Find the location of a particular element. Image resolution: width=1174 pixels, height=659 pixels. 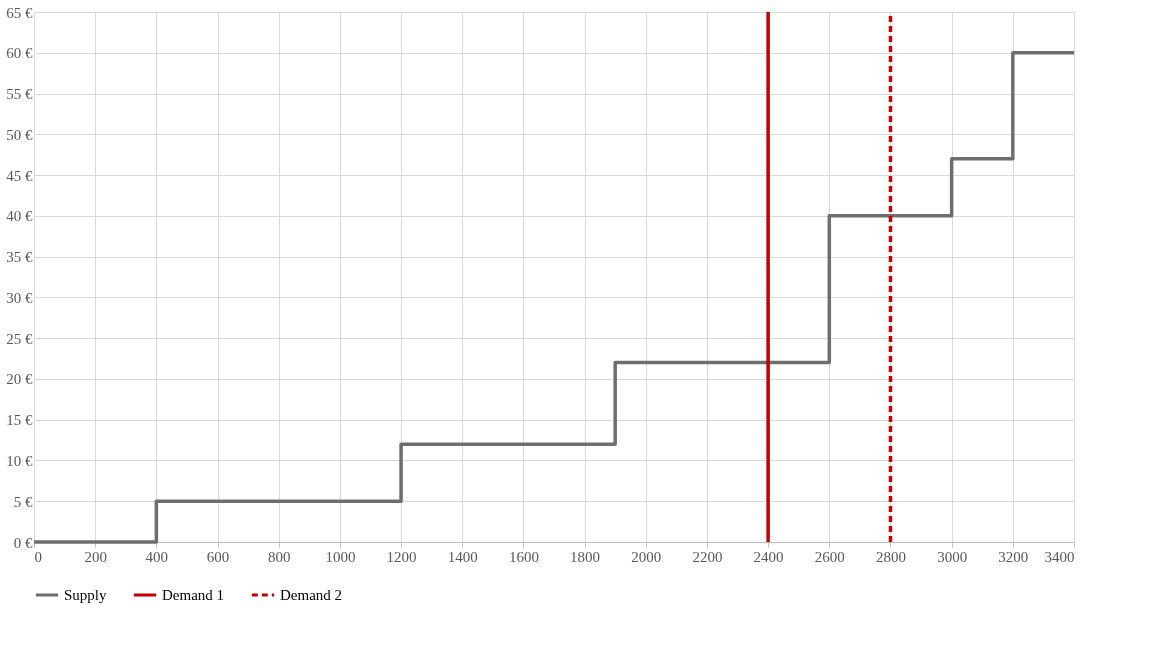

y-tick-label: 25 € is located at coordinates (19, 338).